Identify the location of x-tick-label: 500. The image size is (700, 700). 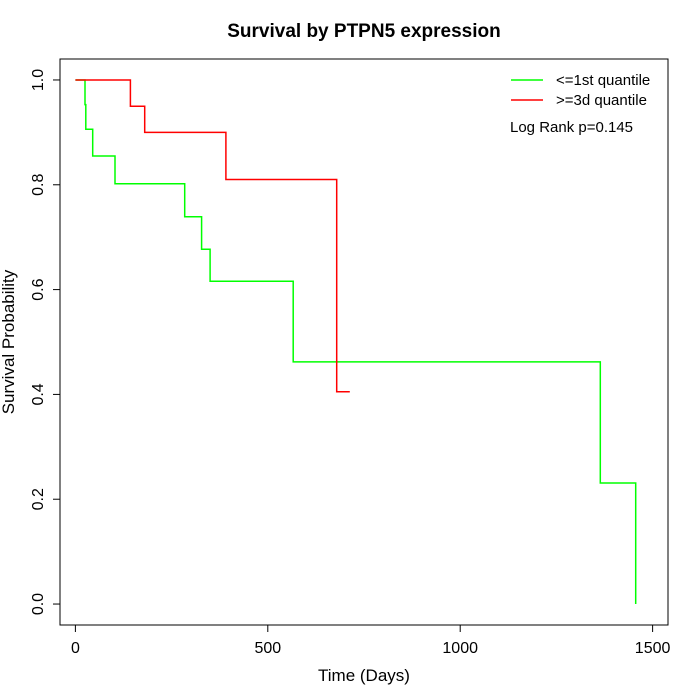
(267, 648).